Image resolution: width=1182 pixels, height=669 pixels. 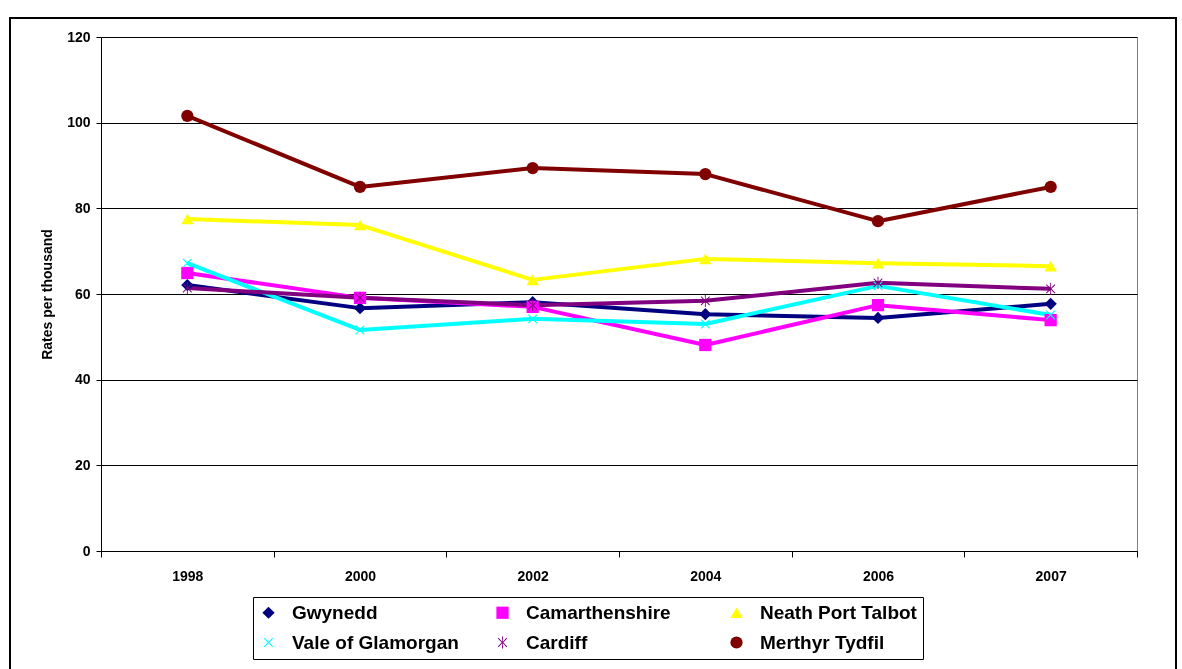 What do you see at coordinates (86, 550) in the screenshot?
I see `y-tick-label: 0` at bounding box center [86, 550].